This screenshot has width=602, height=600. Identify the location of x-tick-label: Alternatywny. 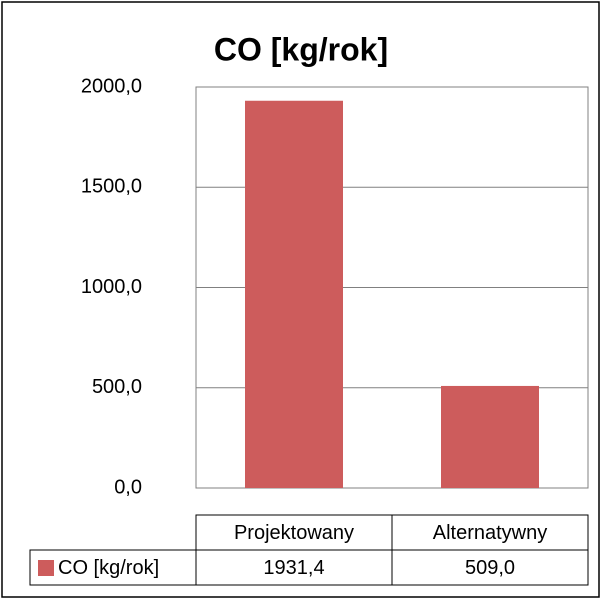
(490, 533).